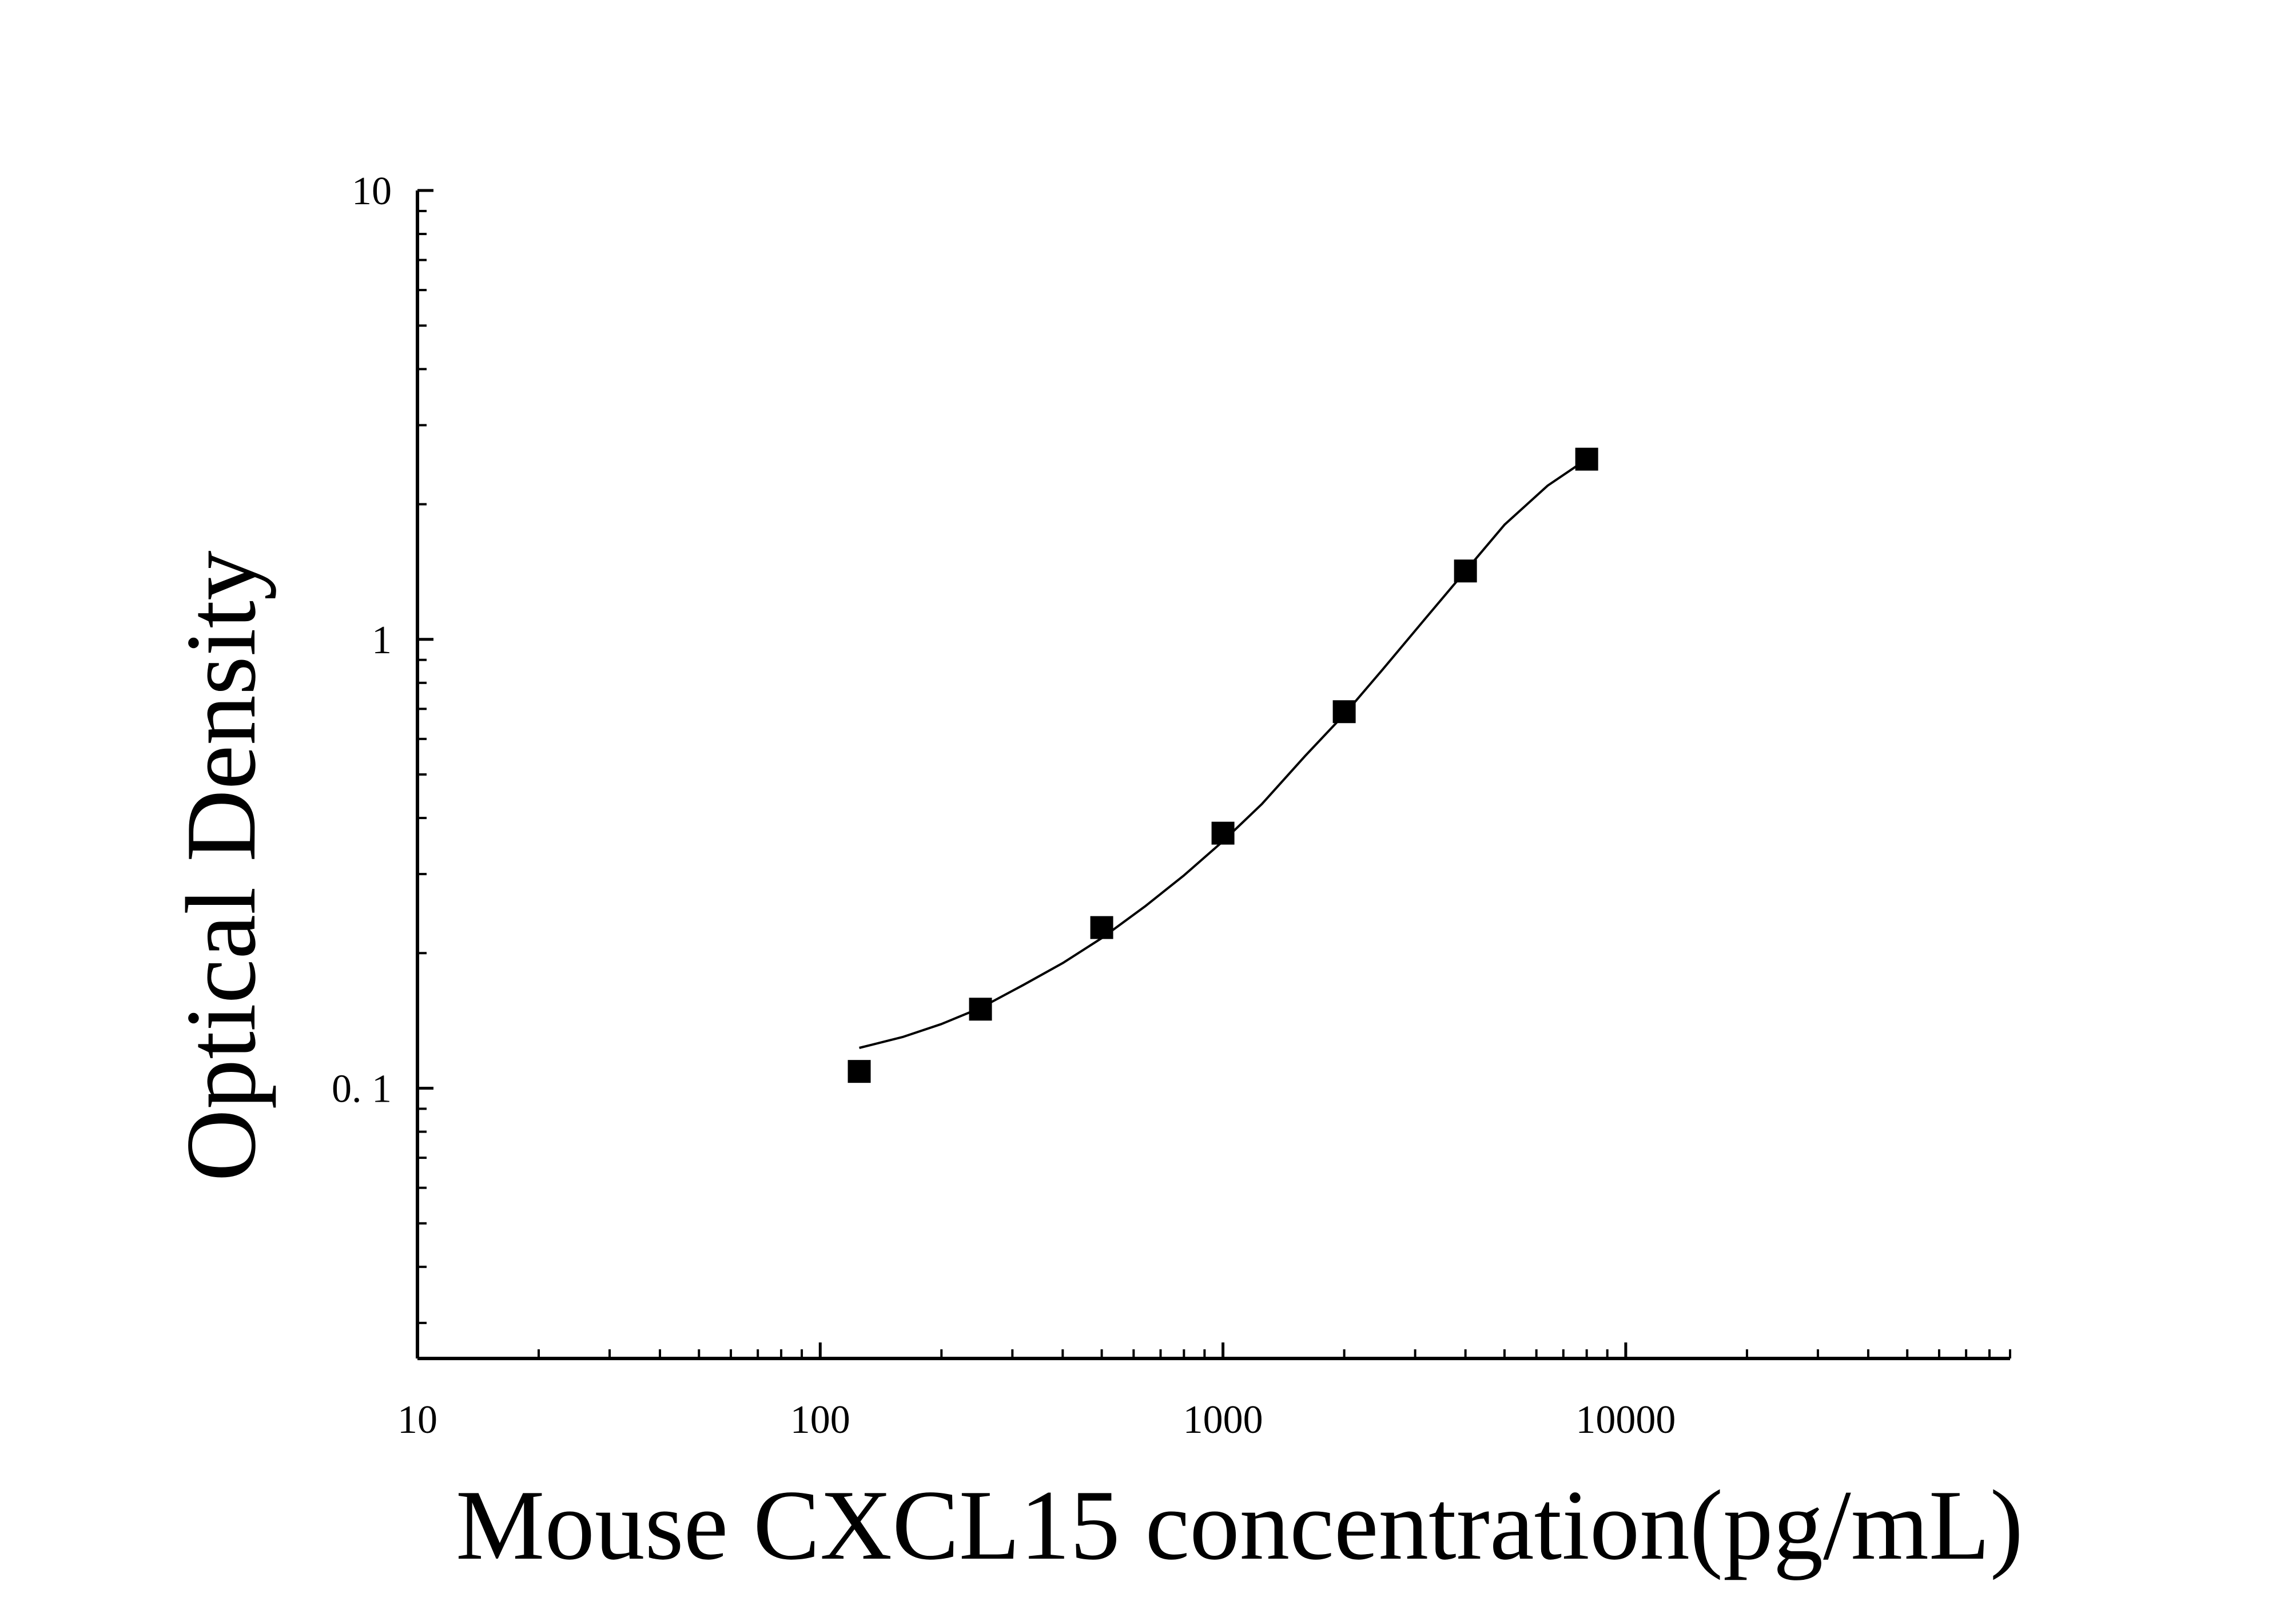 The image size is (2296, 1605). What do you see at coordinates (1626, 1420) in the screenshot?
I see `x-tick-label: 10000` at bounding box center [1626, 1420].